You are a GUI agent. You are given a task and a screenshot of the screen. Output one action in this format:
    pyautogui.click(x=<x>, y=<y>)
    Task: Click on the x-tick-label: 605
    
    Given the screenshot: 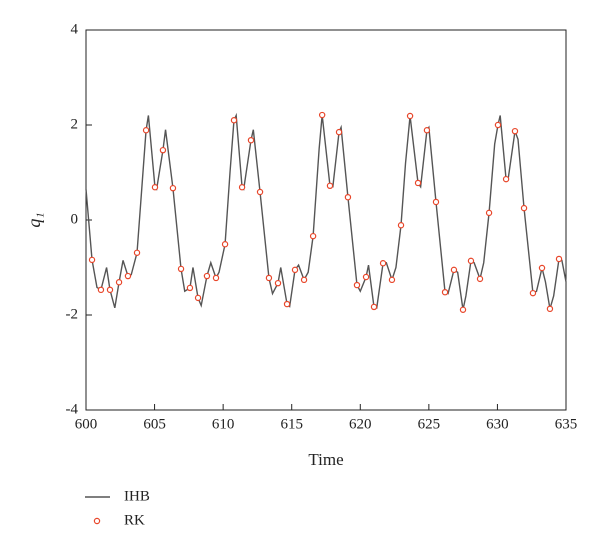 What is the action you would take?
    pyautogui.click(x=154, y=424)
    